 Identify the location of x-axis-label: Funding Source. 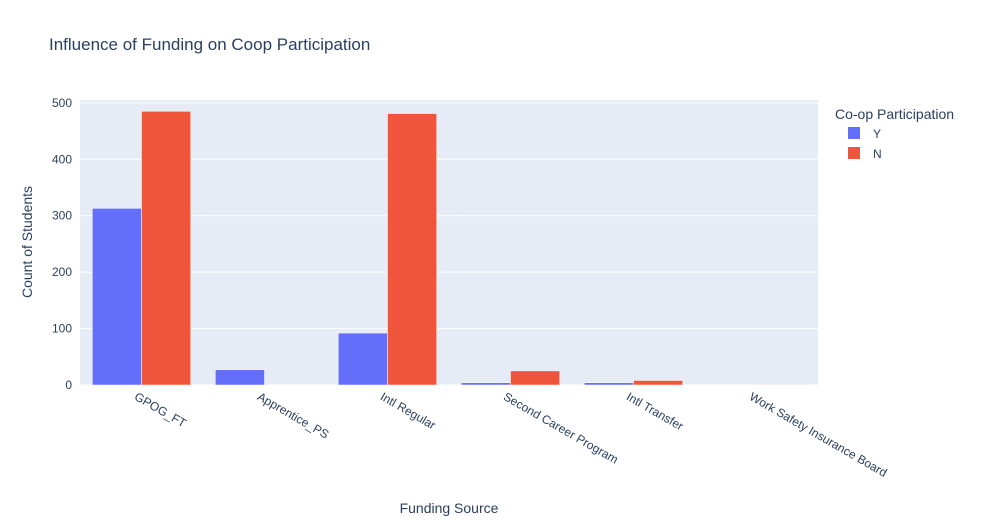
(449, 508).